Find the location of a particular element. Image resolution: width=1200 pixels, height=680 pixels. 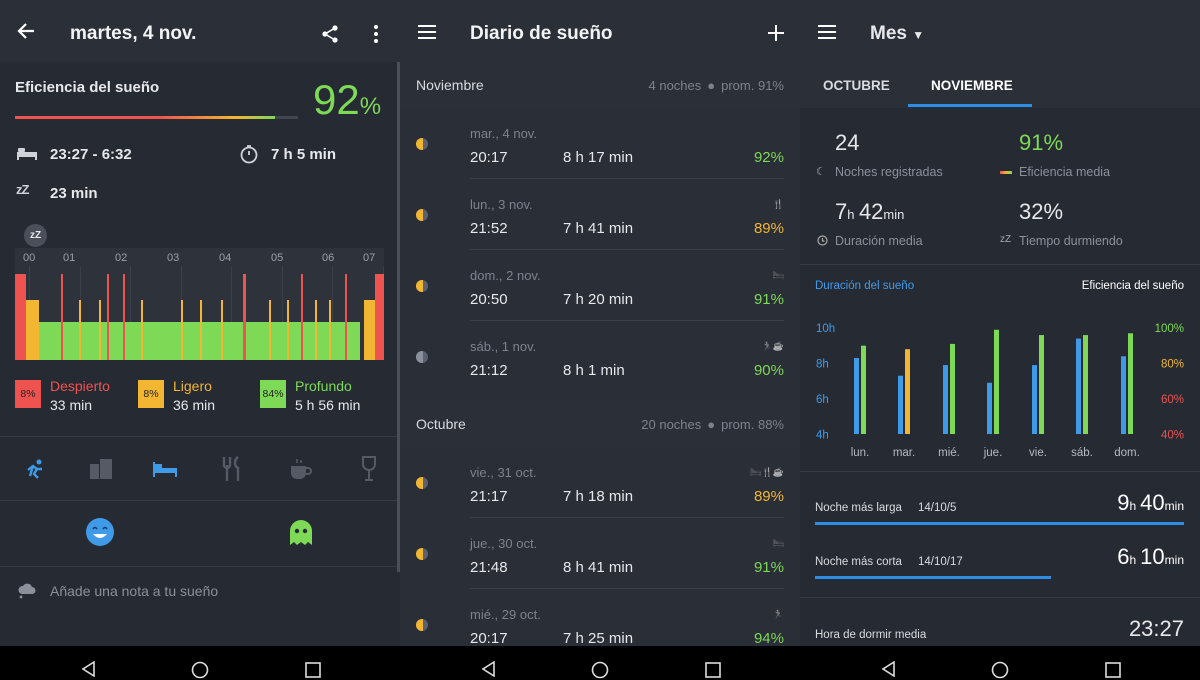

entry-day: lun., 3 nov. is located at coordinates (501, 204).